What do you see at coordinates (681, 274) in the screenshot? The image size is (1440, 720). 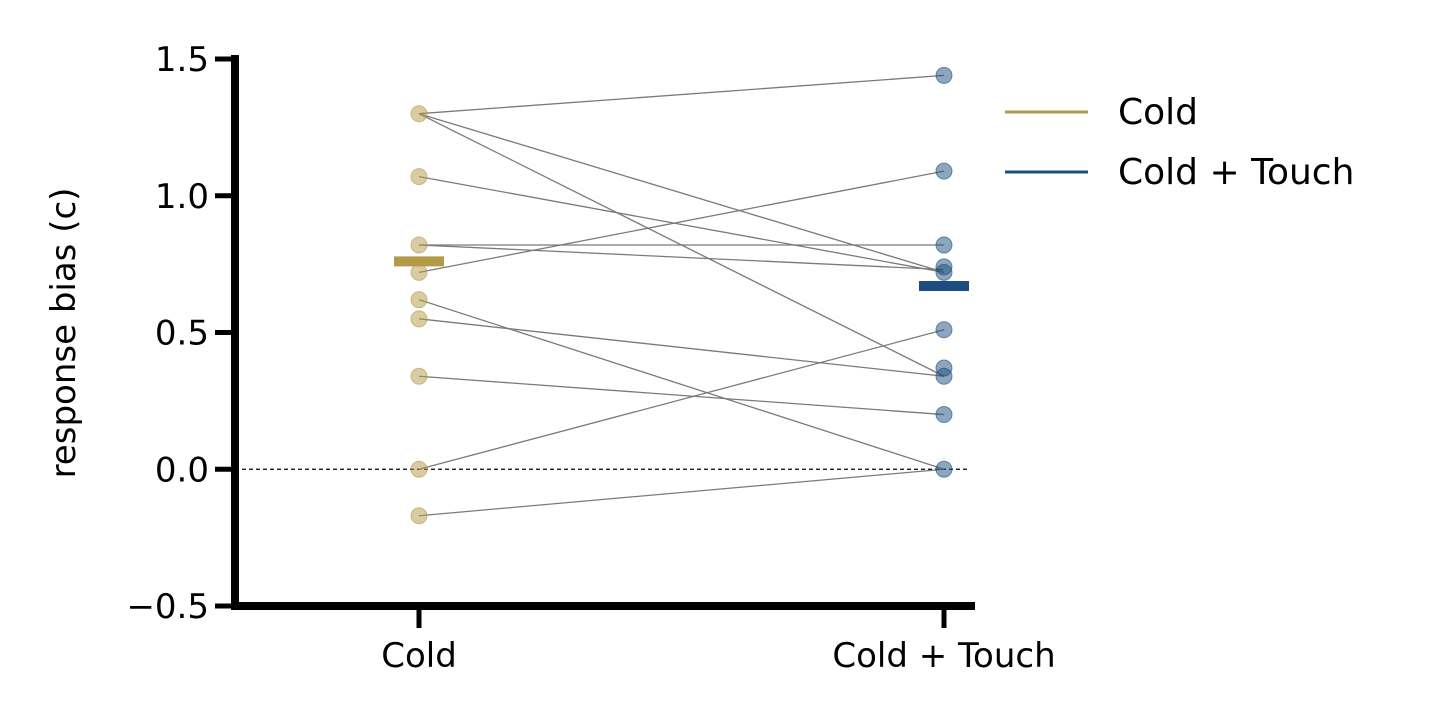 I see `mean-markers-layer` at bounding box center [681, 274].